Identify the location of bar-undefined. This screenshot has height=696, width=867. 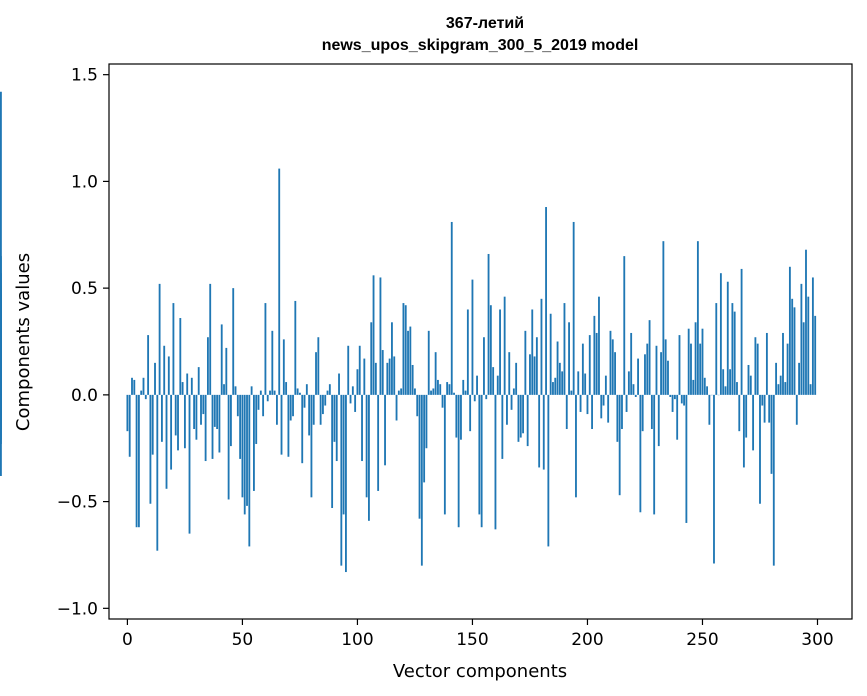
(1, 435).